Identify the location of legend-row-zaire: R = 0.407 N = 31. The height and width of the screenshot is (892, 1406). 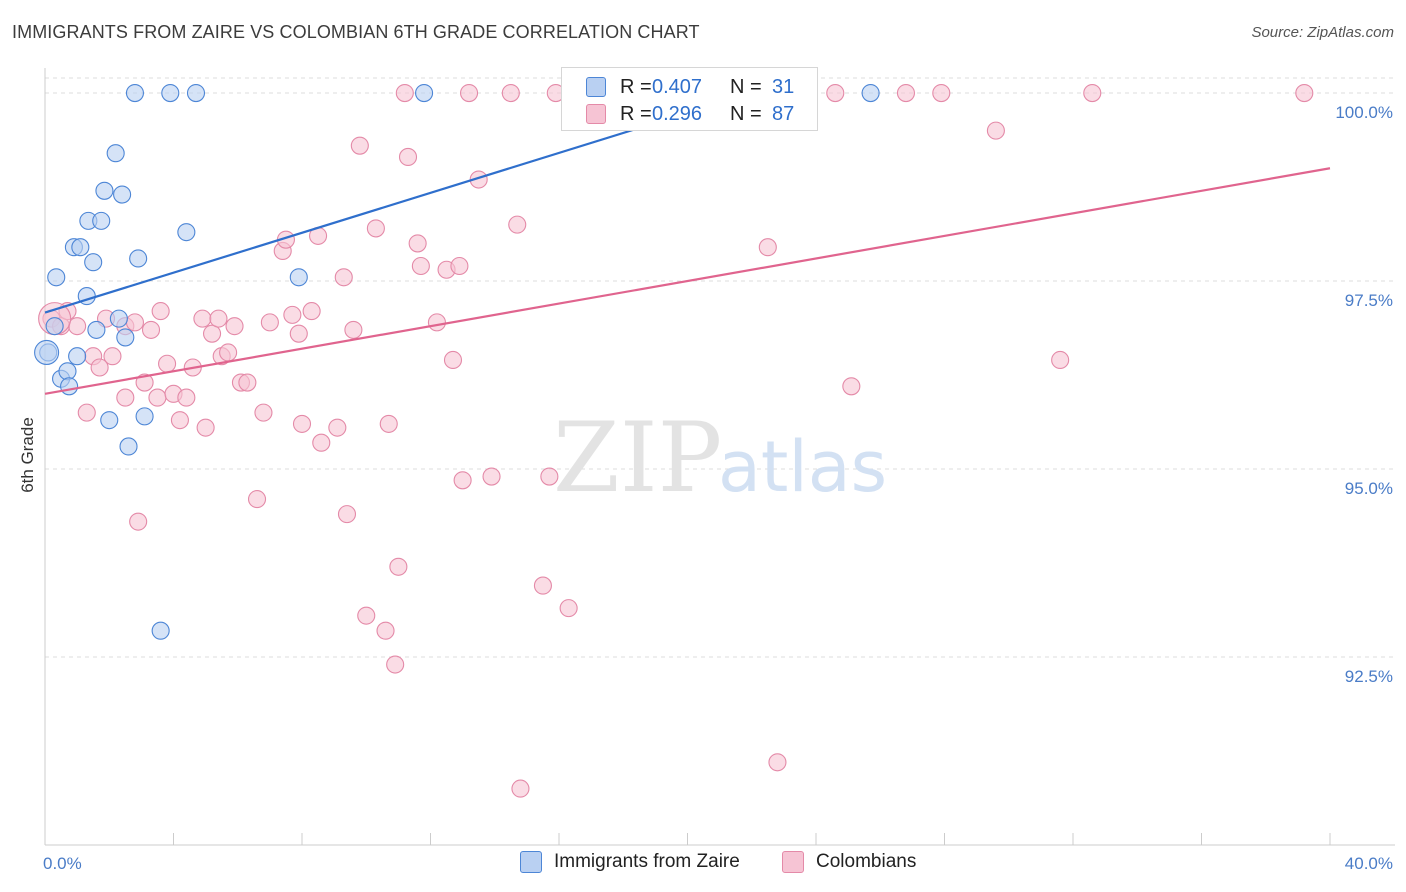
(678, 87).